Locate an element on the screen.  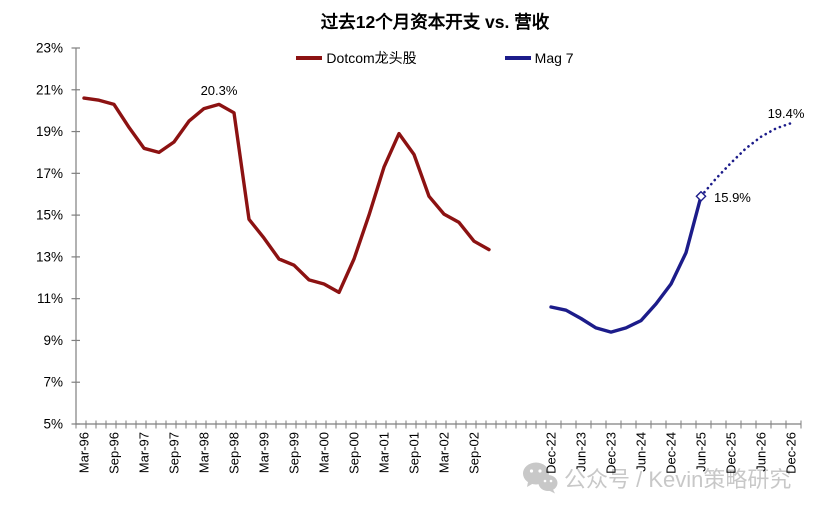
page-title: 过去12个月资本开支 vs. 营收 is located at coordinates (435, 22).